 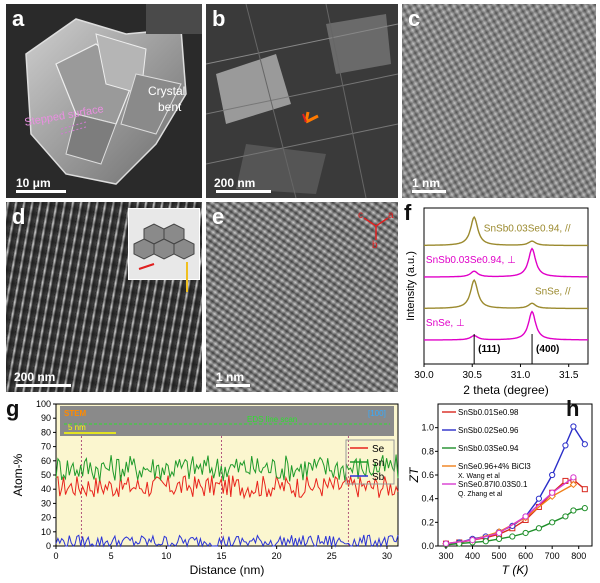 What do you see at coordinates (164, 244) in the screenshot?
I see `panel-d-inset` at bounding box center [164, 244].